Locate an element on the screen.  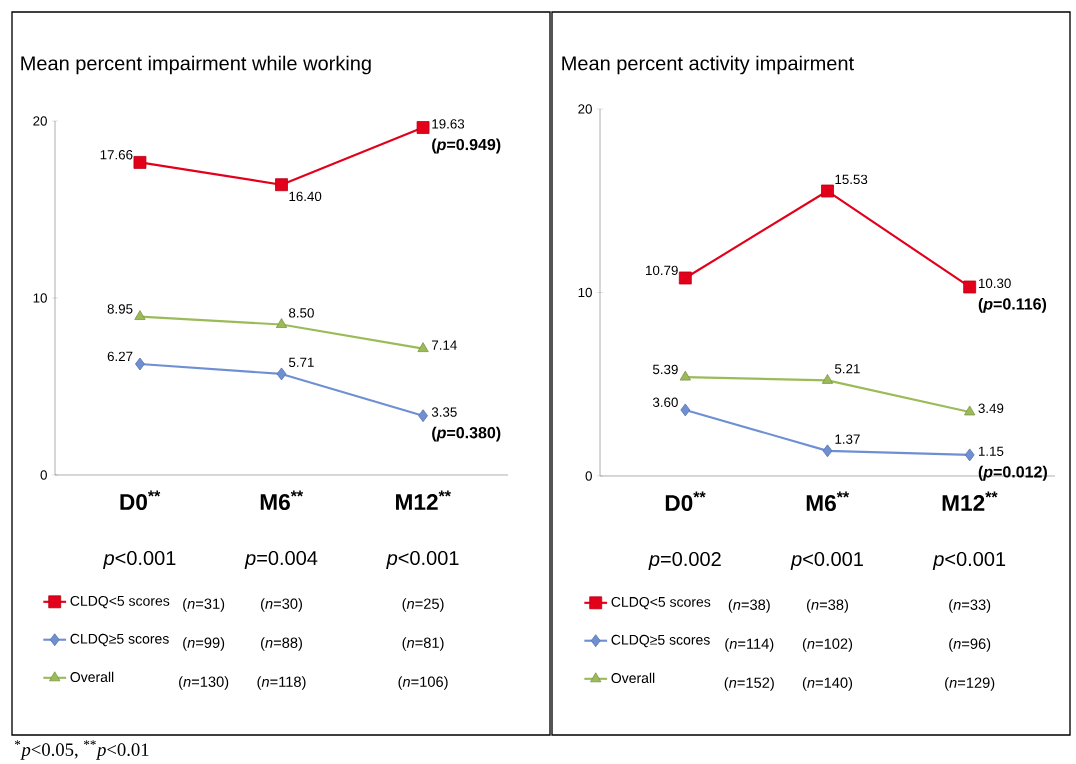
data-label: 19.63 is located at coordinates (448, 124).